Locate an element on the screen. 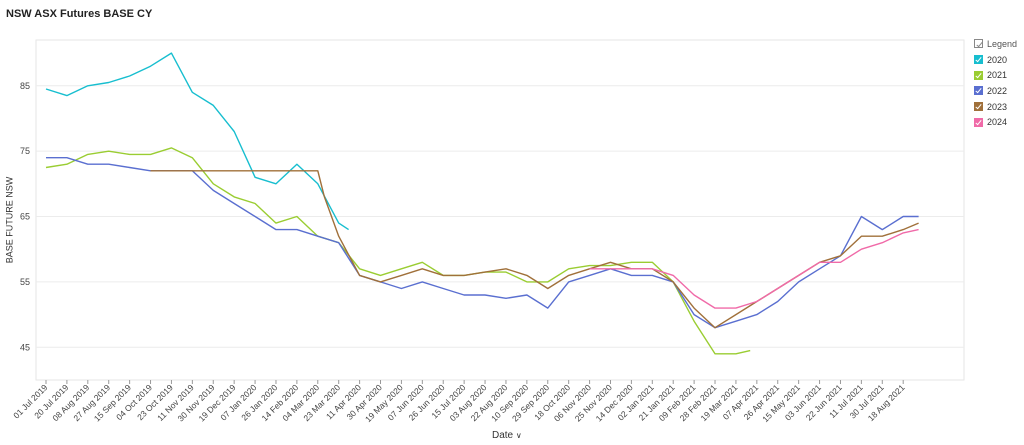 The width and height of the screenshot is (1024, 445). series-line-2024 is located at coordinates (754, 268).